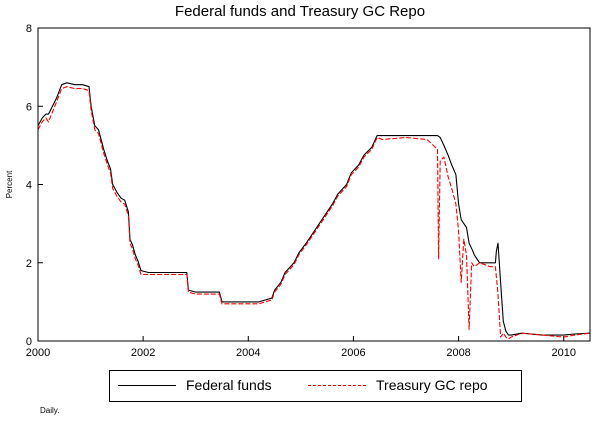 This screenshot has height=422, width=600. I want to click on y-tick-label: 8, so click(29, 29).